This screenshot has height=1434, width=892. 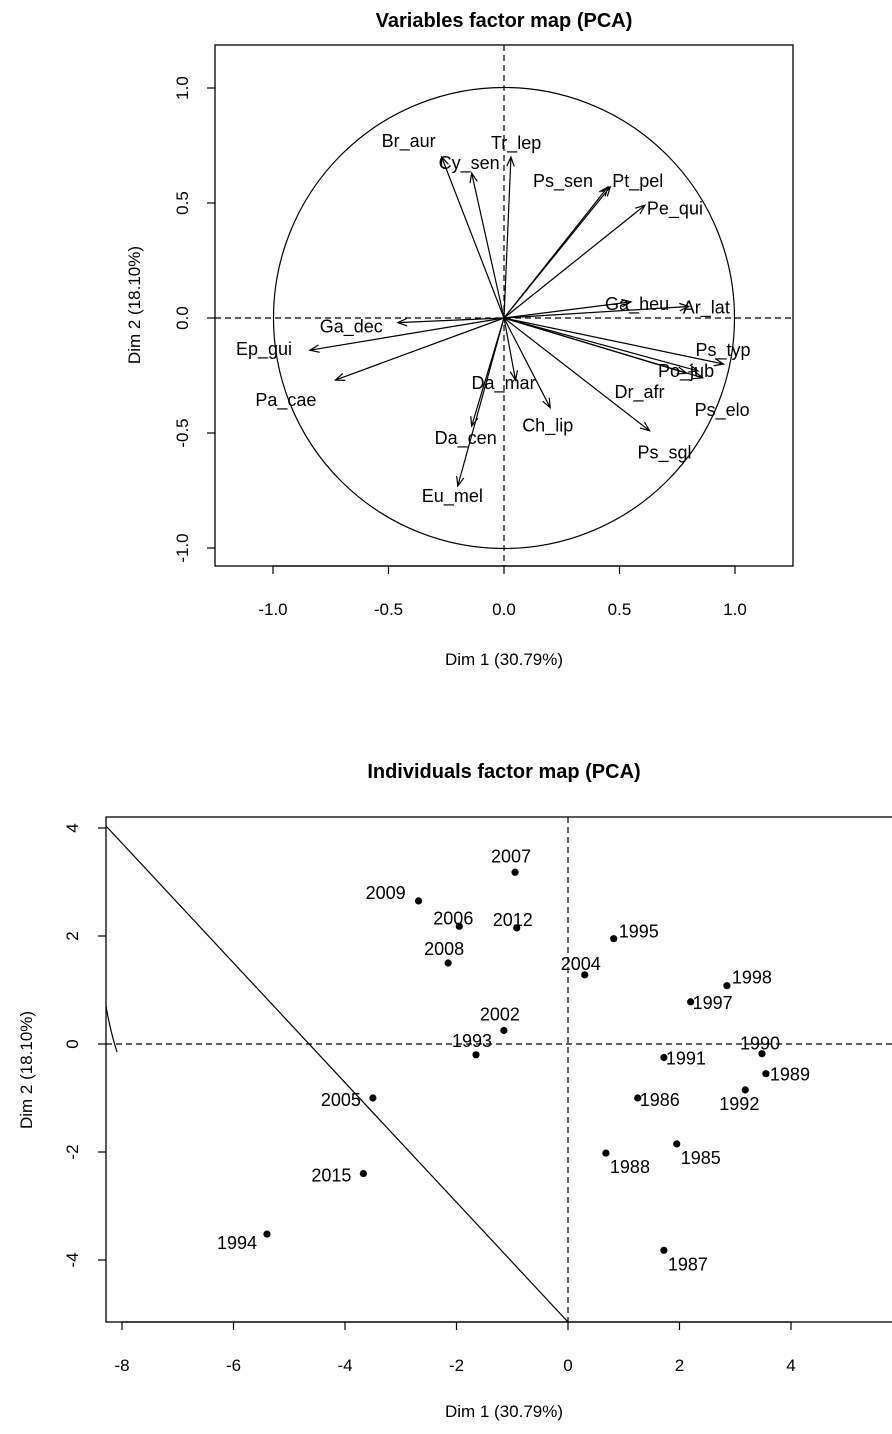 I want to click on point-2006, so click(x=459, y=926).